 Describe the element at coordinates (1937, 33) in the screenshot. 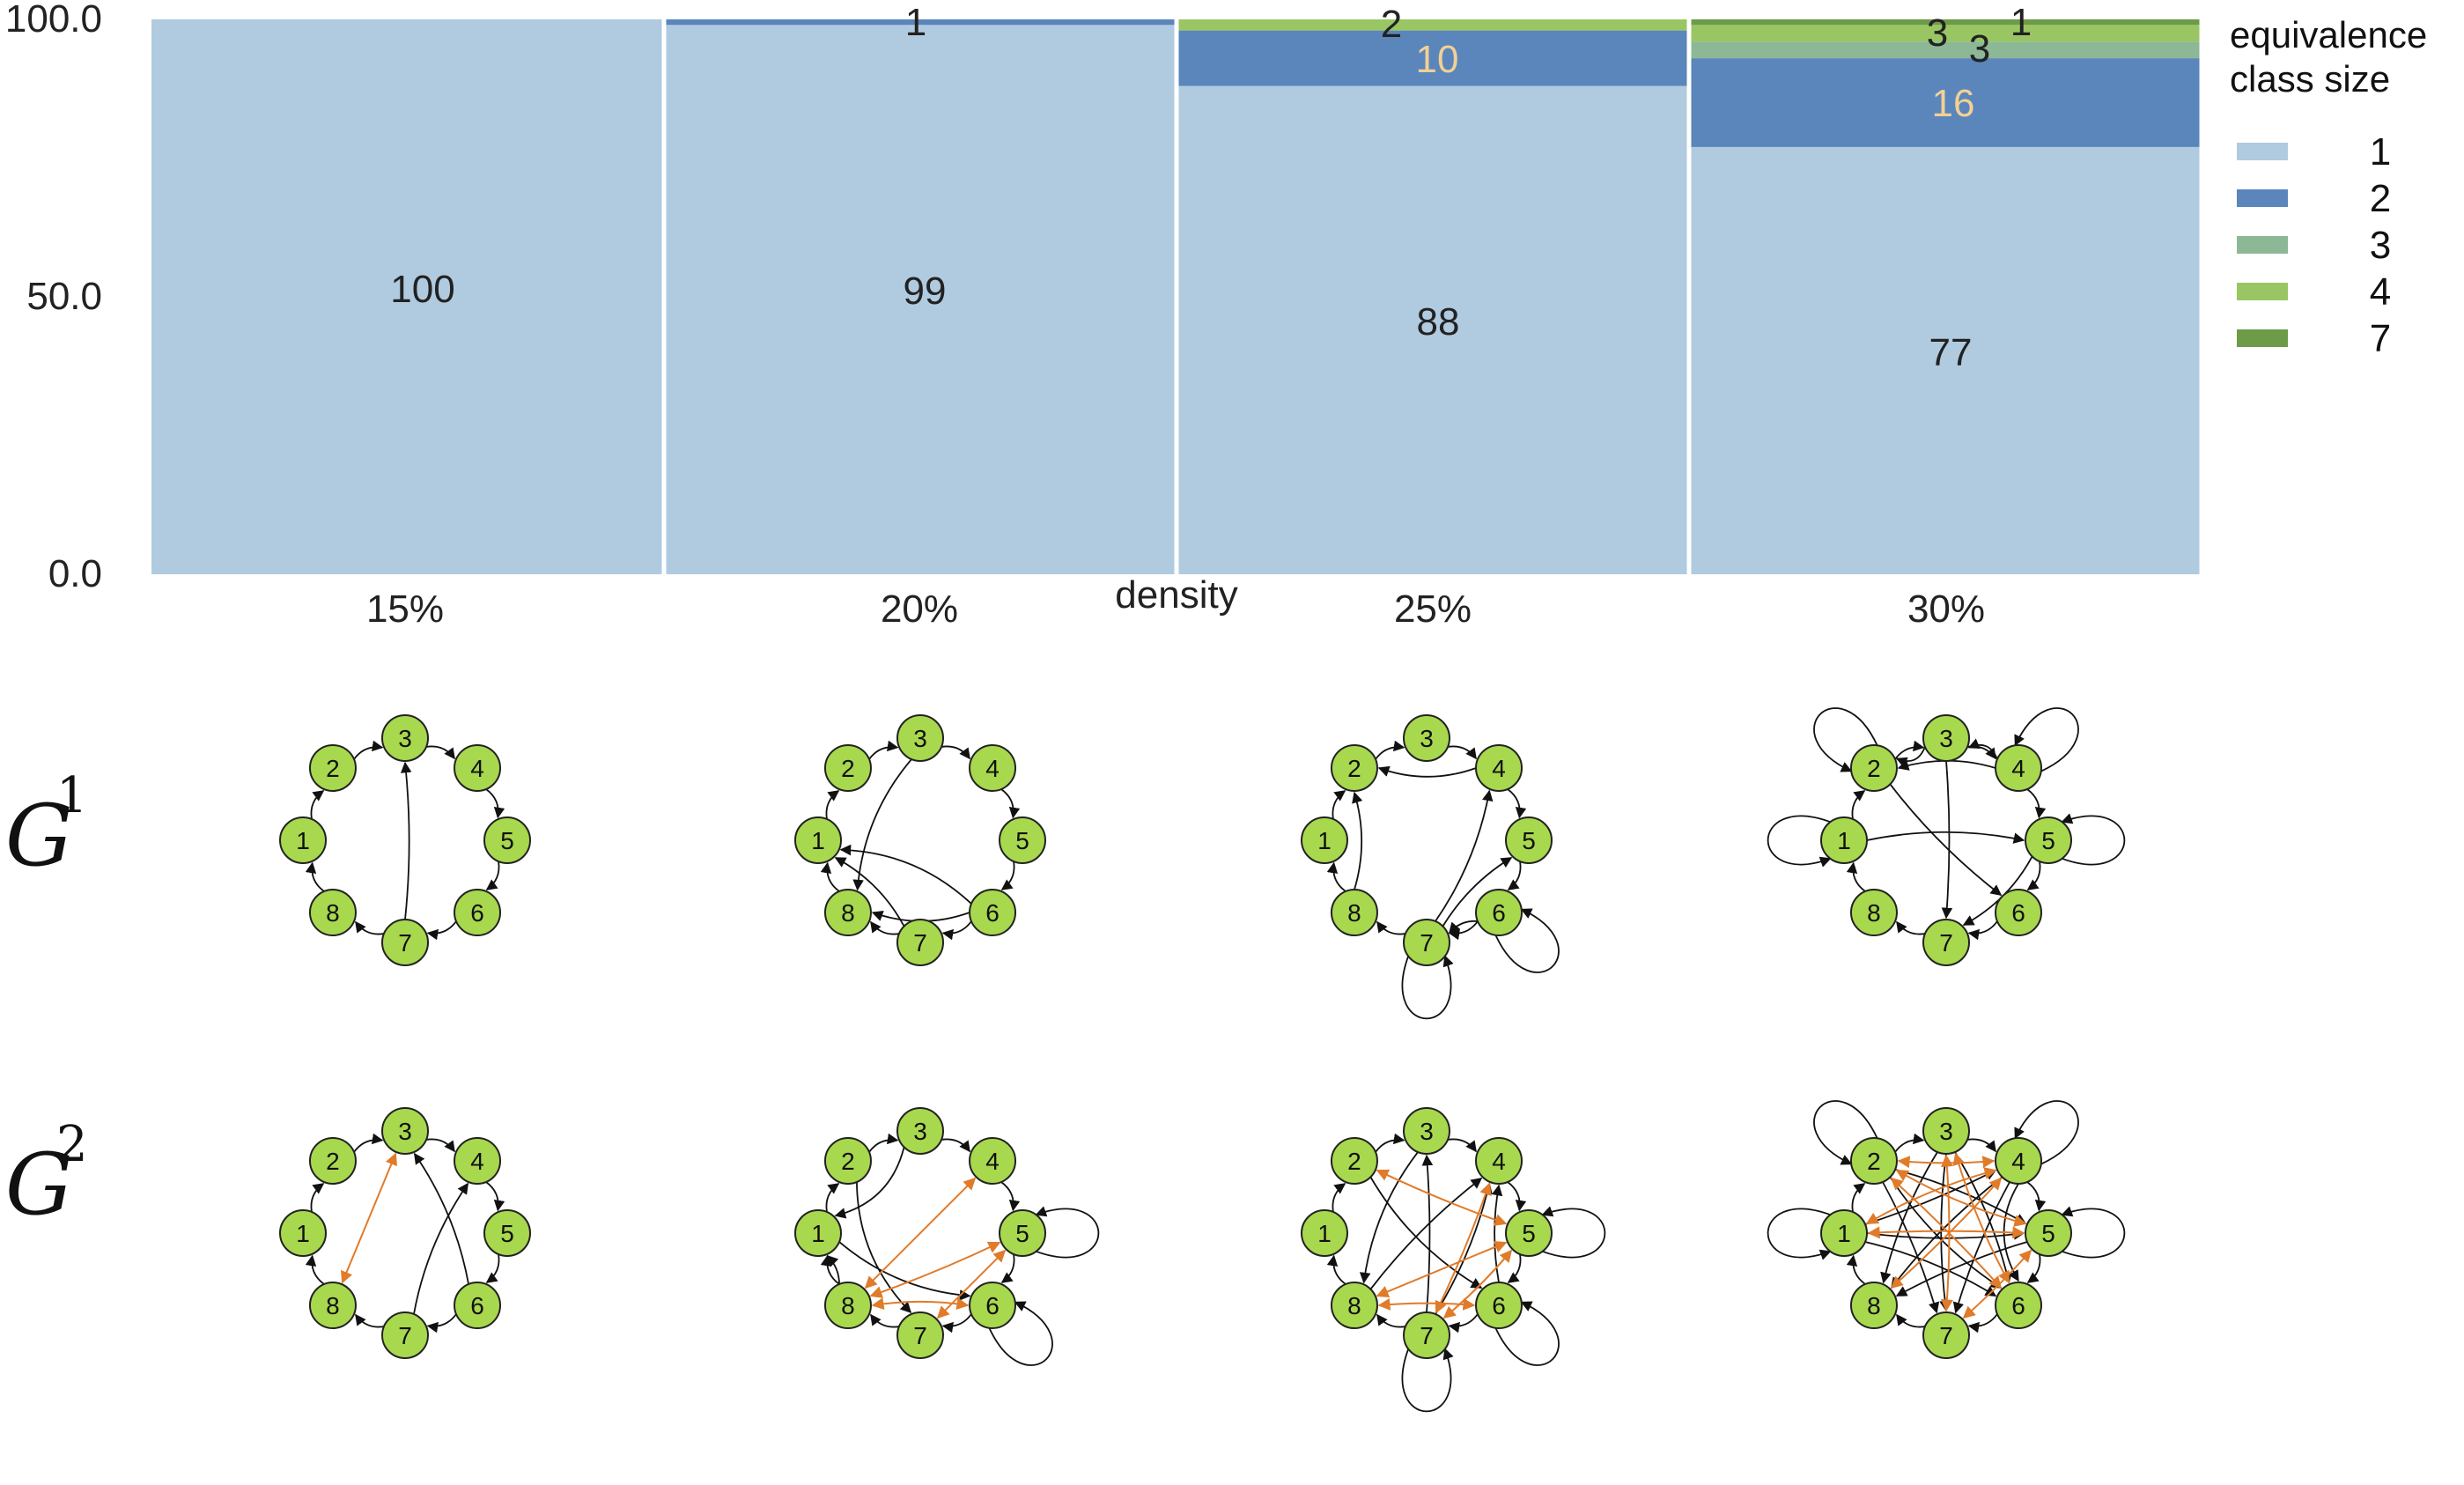

I see `data-label-30pct-size-4: 3` at that location.